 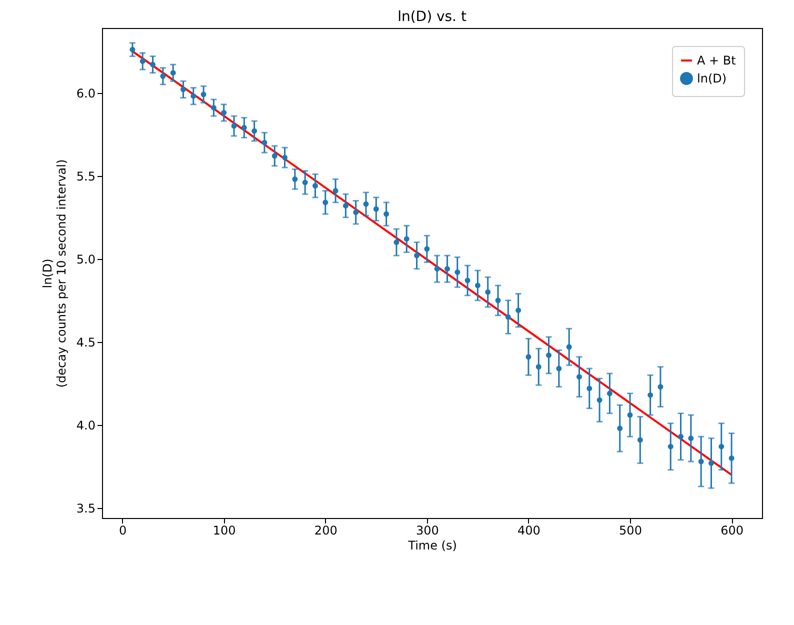 What do you see at coordinates (86, 342) in the screenshot?
I see `y-tick-label: 4.5` at bounding box center [86, 342].